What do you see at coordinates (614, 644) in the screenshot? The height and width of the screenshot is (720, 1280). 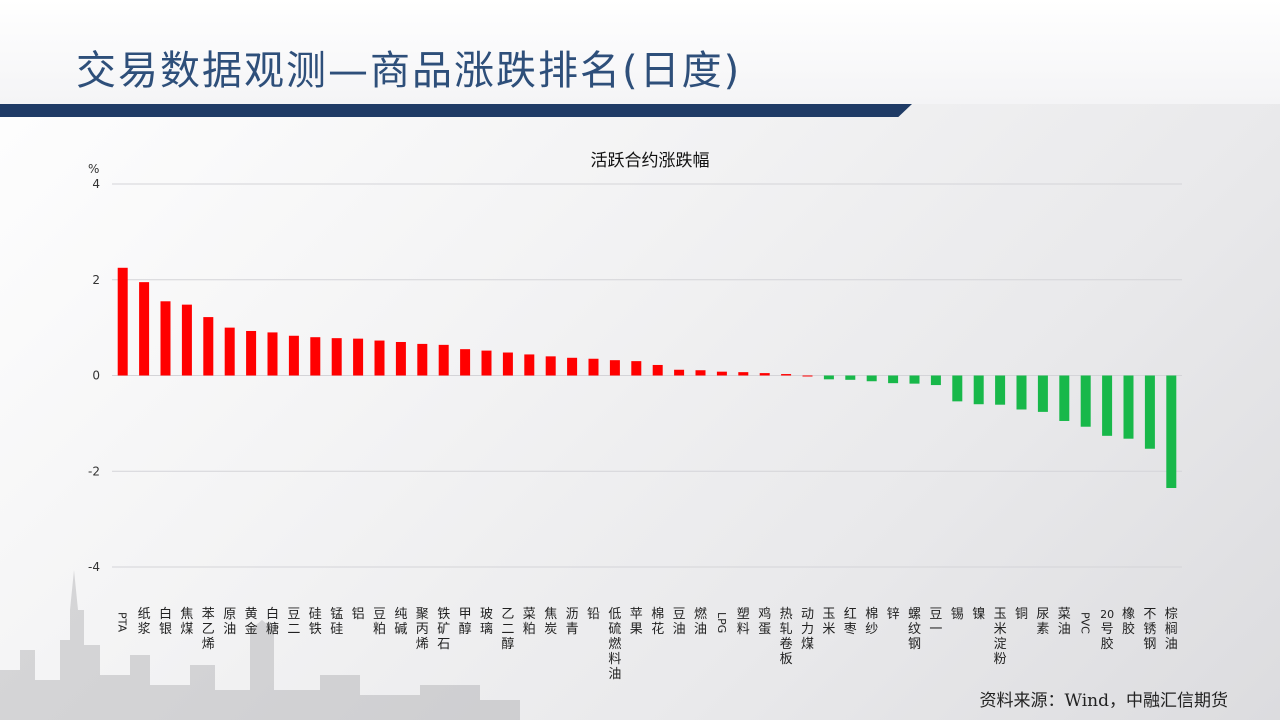 I see `x-tick-label: 低硫燃料油` at bounding box center [614, 644].